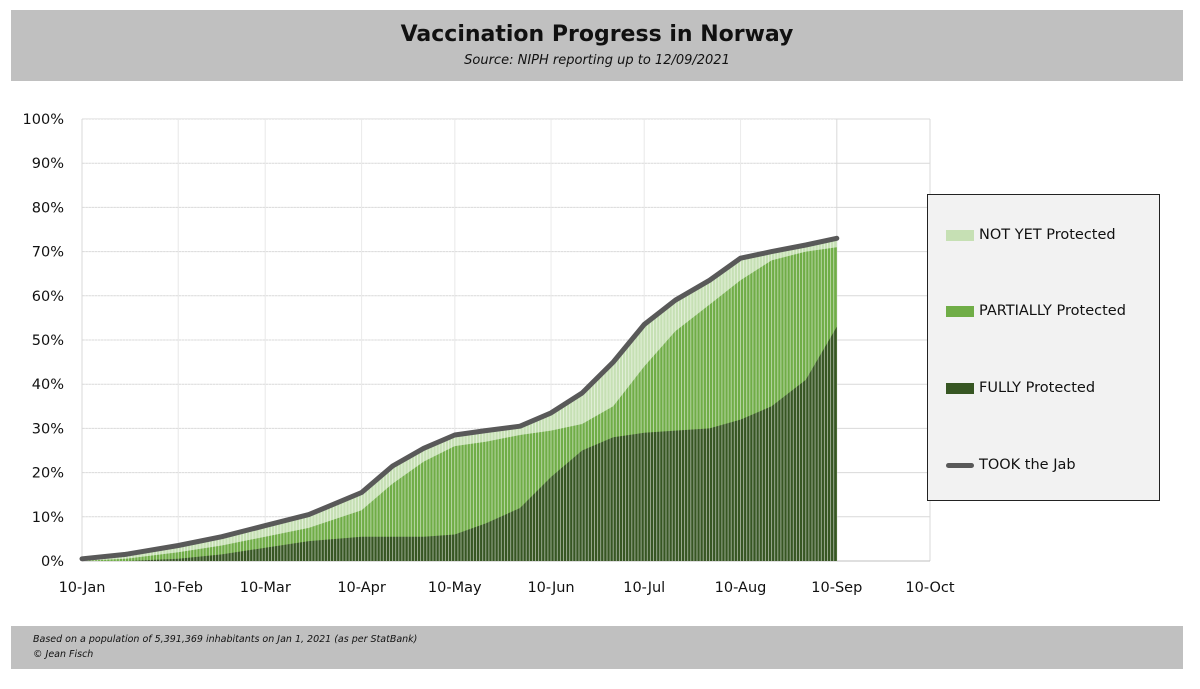  I want to click on x-tick-label: 10-Feb, so click(178, 588).